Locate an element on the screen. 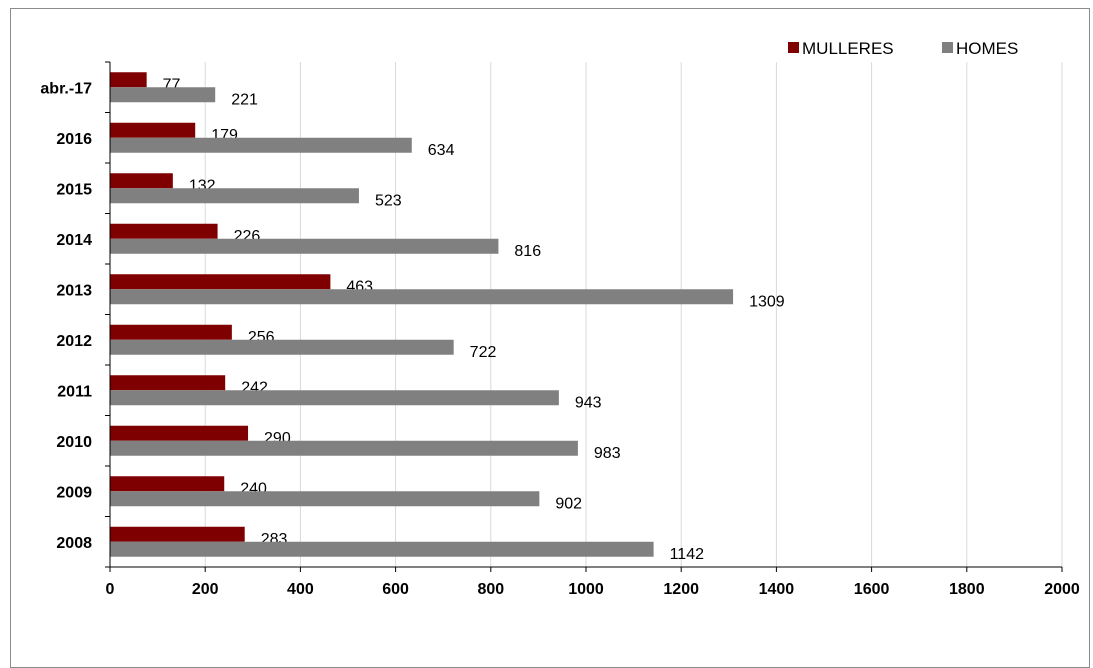  category-label: 2015 is located at coordinates (74, 189).